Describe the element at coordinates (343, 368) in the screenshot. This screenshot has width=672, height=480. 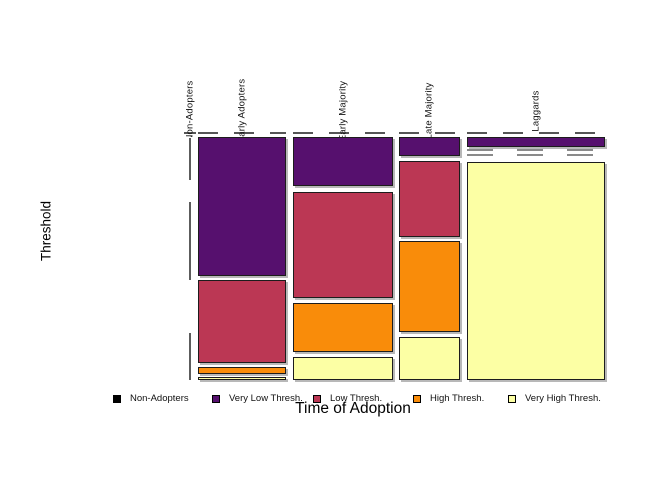
I see `mosaic-cell-early-majority-very-high-thresh` at that location.